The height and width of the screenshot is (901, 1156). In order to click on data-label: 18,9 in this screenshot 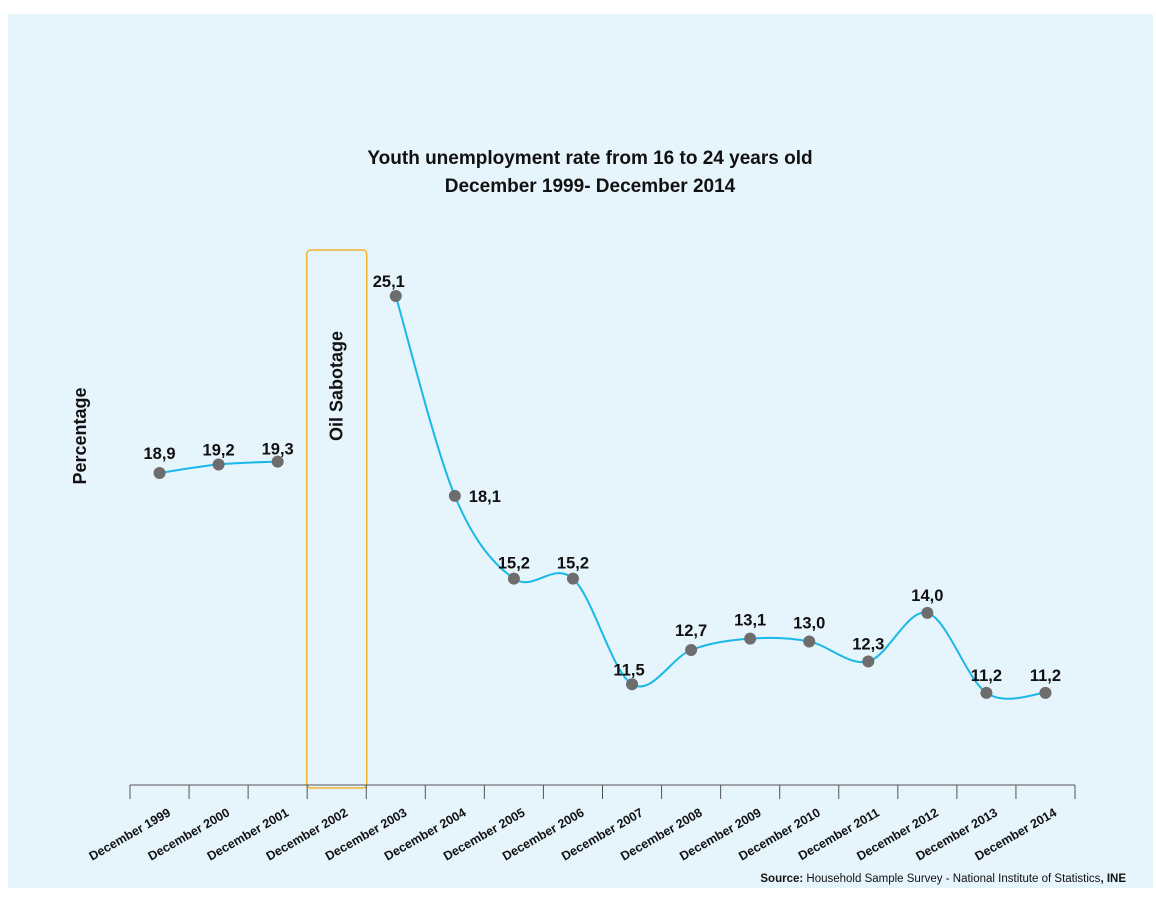, I will do `click(159, 454)`.